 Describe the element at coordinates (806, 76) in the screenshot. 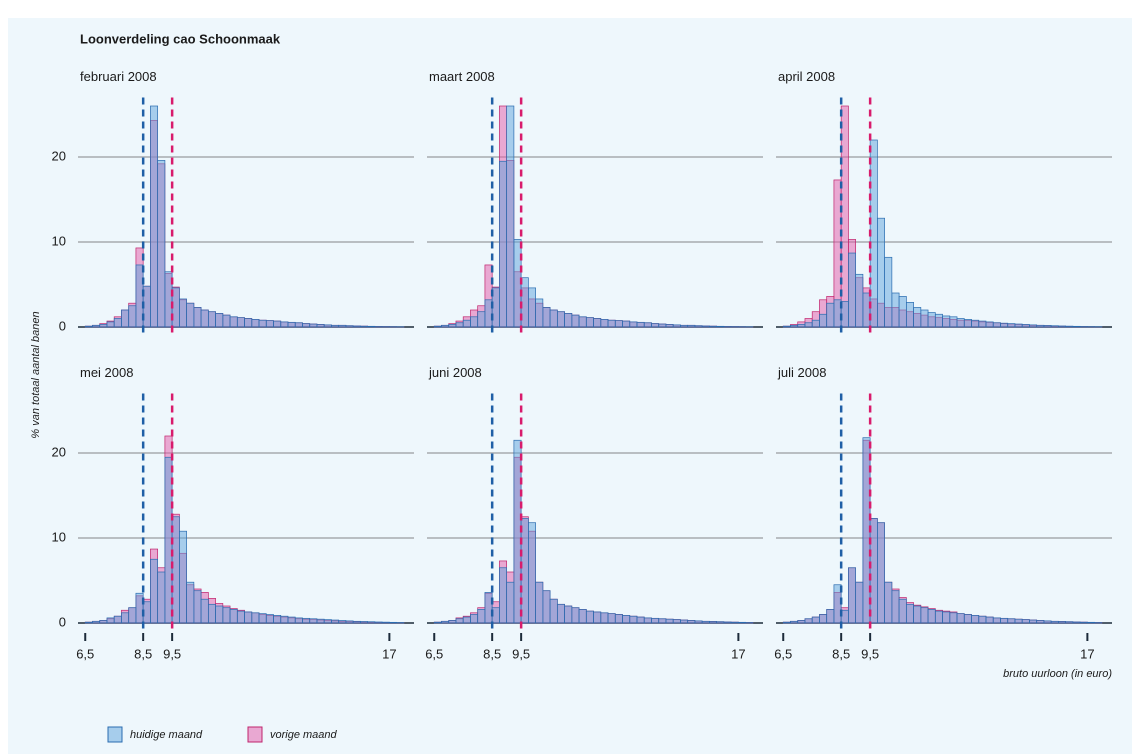

I see `panel-title: april 2008` at that location.